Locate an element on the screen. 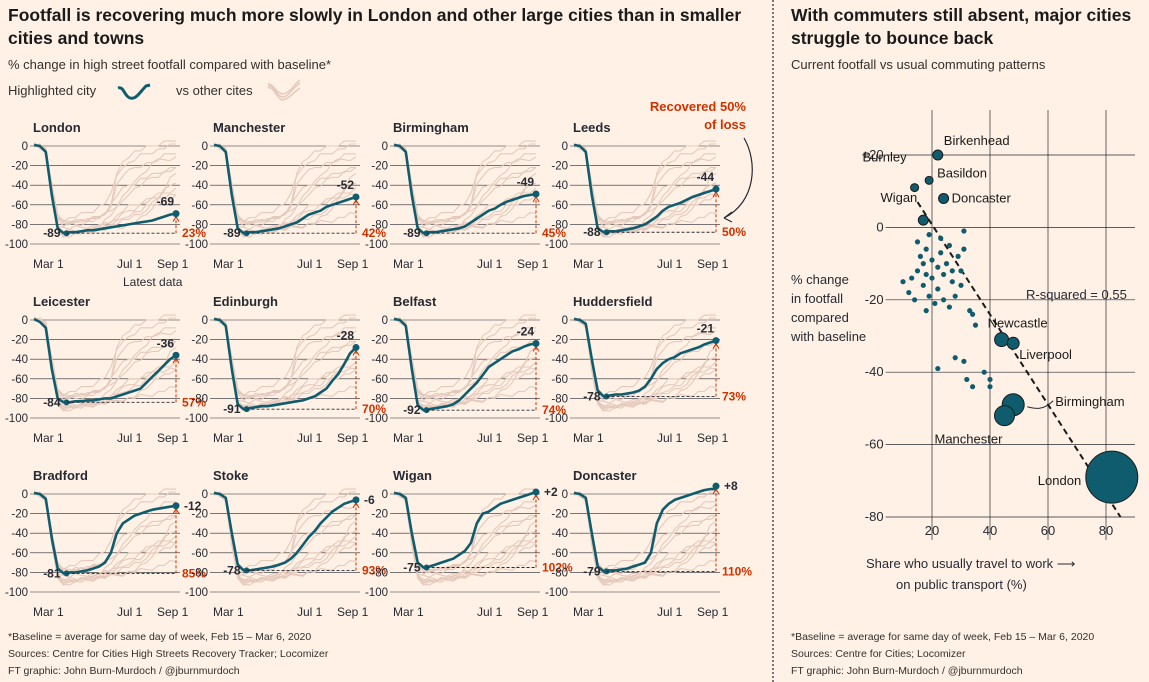 The image size is (1149, 682). recovered-label: 74% is located at coordinates (554, 410).